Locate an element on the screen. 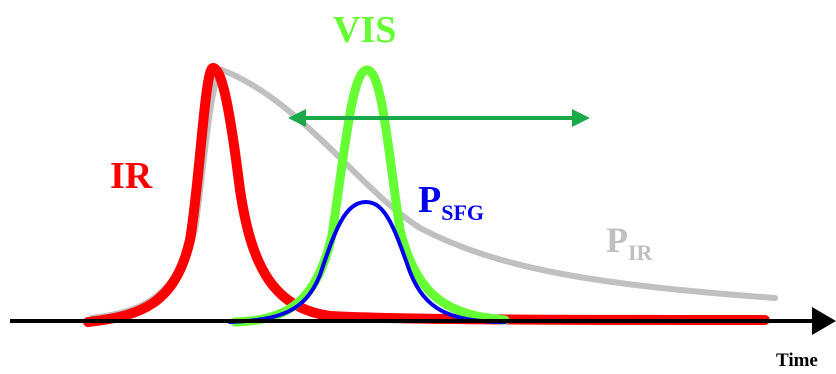 The height and width of the screenshot is (374, 836). p-sfg-label: PSFG is located at coordinates (451, 202).